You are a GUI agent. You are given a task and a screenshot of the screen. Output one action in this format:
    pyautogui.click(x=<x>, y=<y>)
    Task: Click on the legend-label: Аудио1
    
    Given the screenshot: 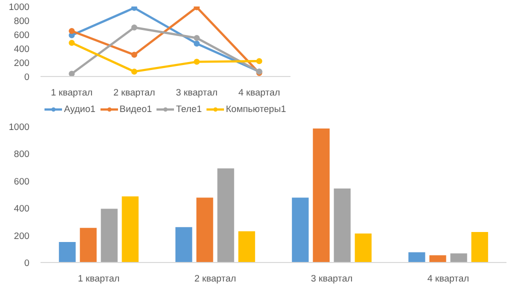 What is the action you would take?
    pyautogui.click(x=80, y=109)
    